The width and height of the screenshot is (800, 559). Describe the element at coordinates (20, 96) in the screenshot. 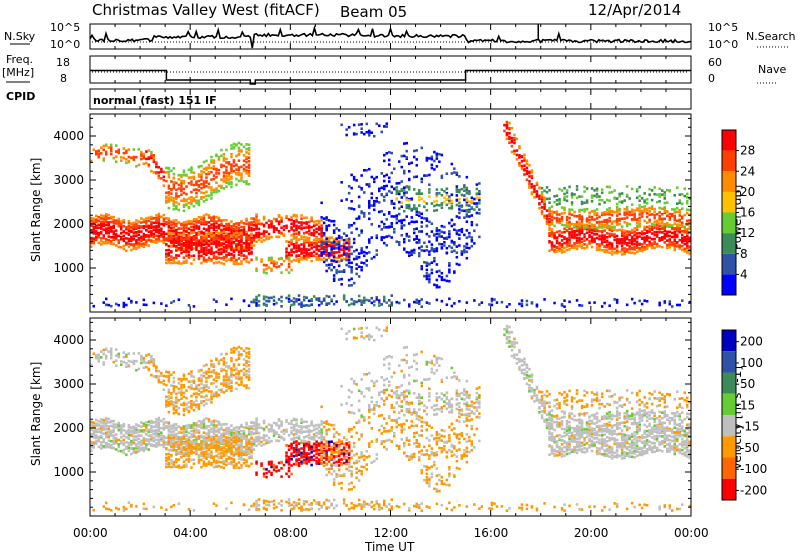

I see `cpid-label: CPID` at that location.